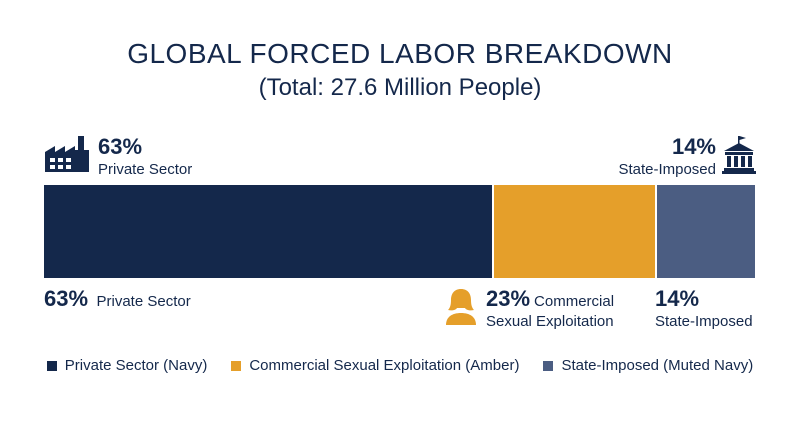 This screenshot has width=800, height=447. I want to click on bottom-text-sexual-line1: Commercial, so click(574, 301).